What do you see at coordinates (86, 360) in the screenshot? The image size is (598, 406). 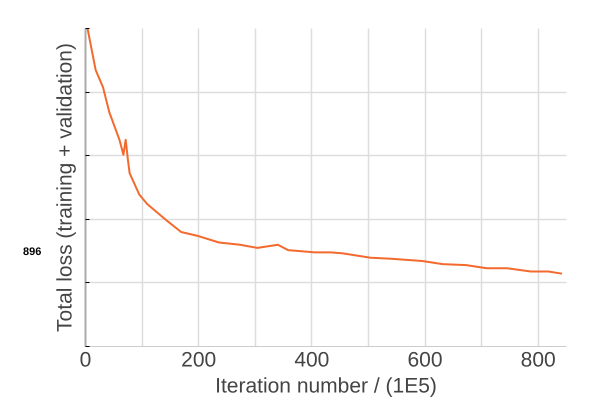 I see `x-tick-label: 0` at bounding box center [86, 360].